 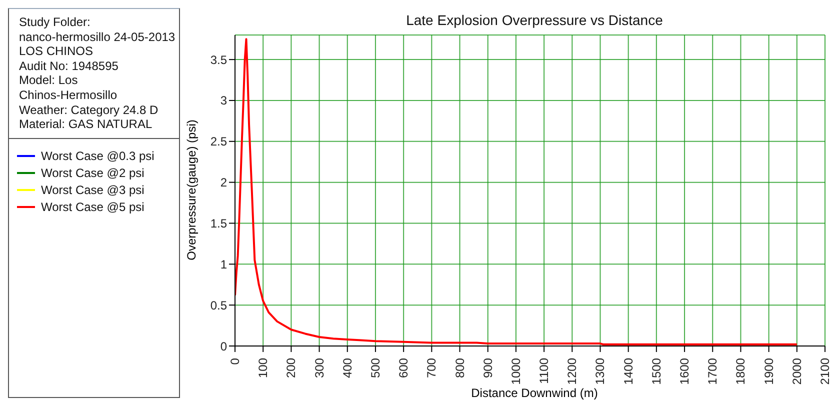 I want to click on x-tick-label: 1400, so click(x=628, y=371).